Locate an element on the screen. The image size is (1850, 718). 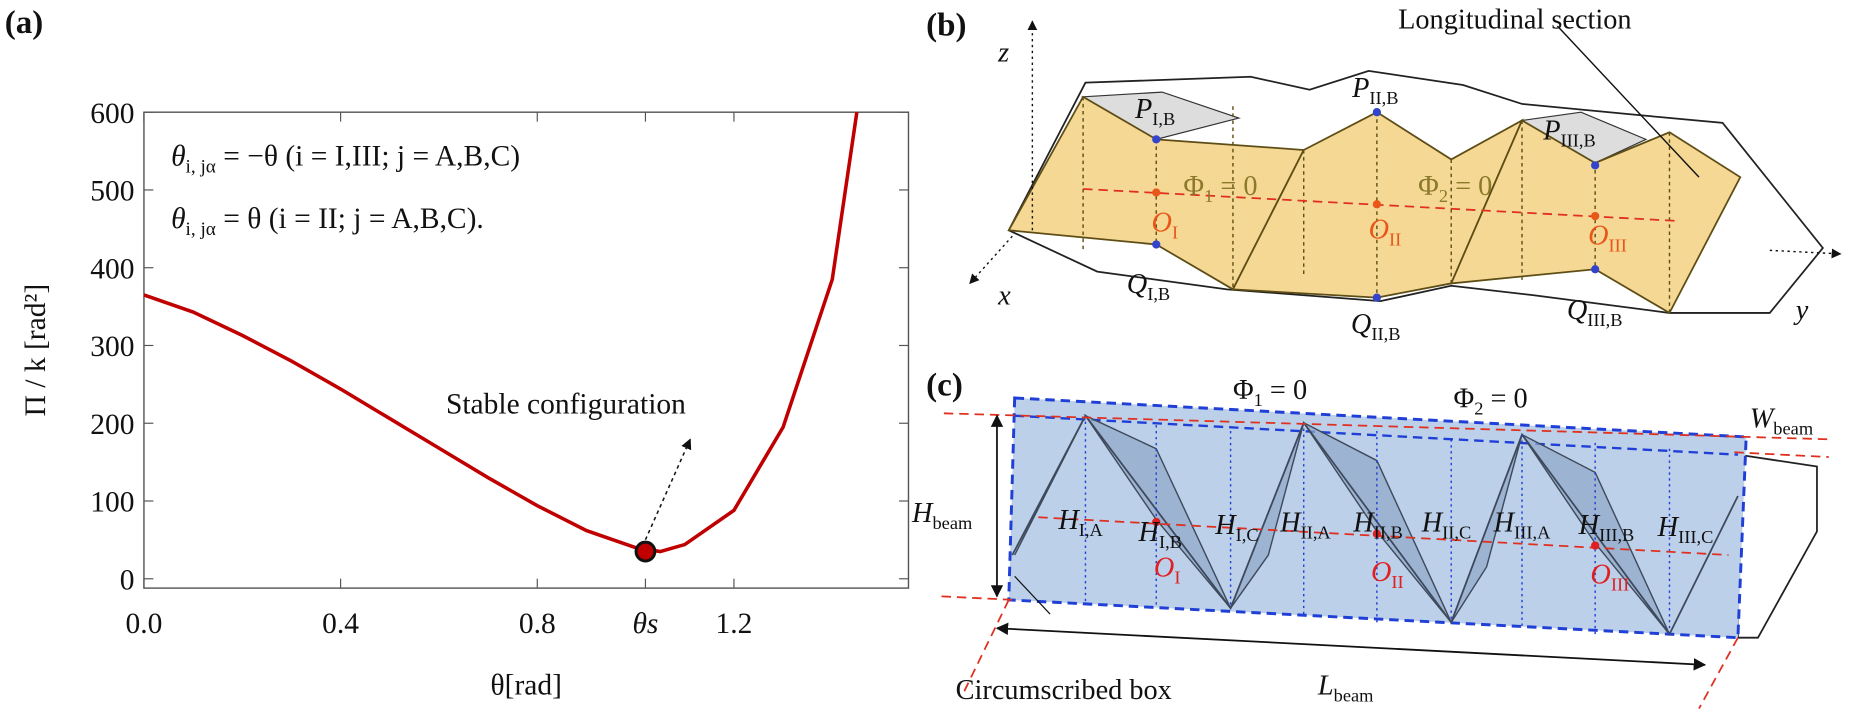
label: HI,A is located at coordinates (1080, 522).